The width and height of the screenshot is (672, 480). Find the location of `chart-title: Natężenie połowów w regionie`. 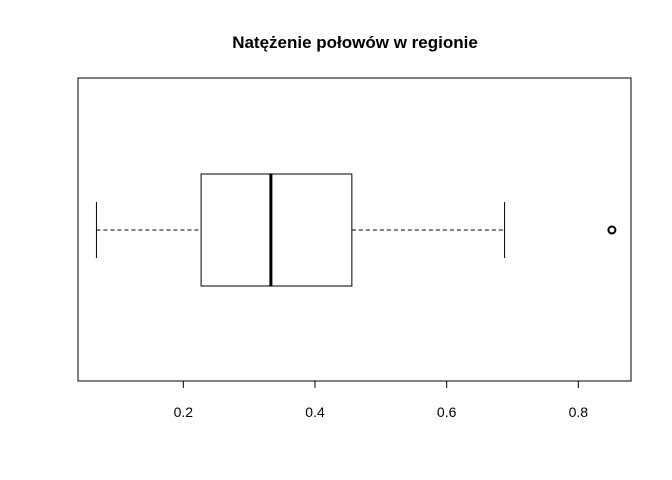

chart-title: Natężenie połowów w regionie is located at coordinates (355, 42).